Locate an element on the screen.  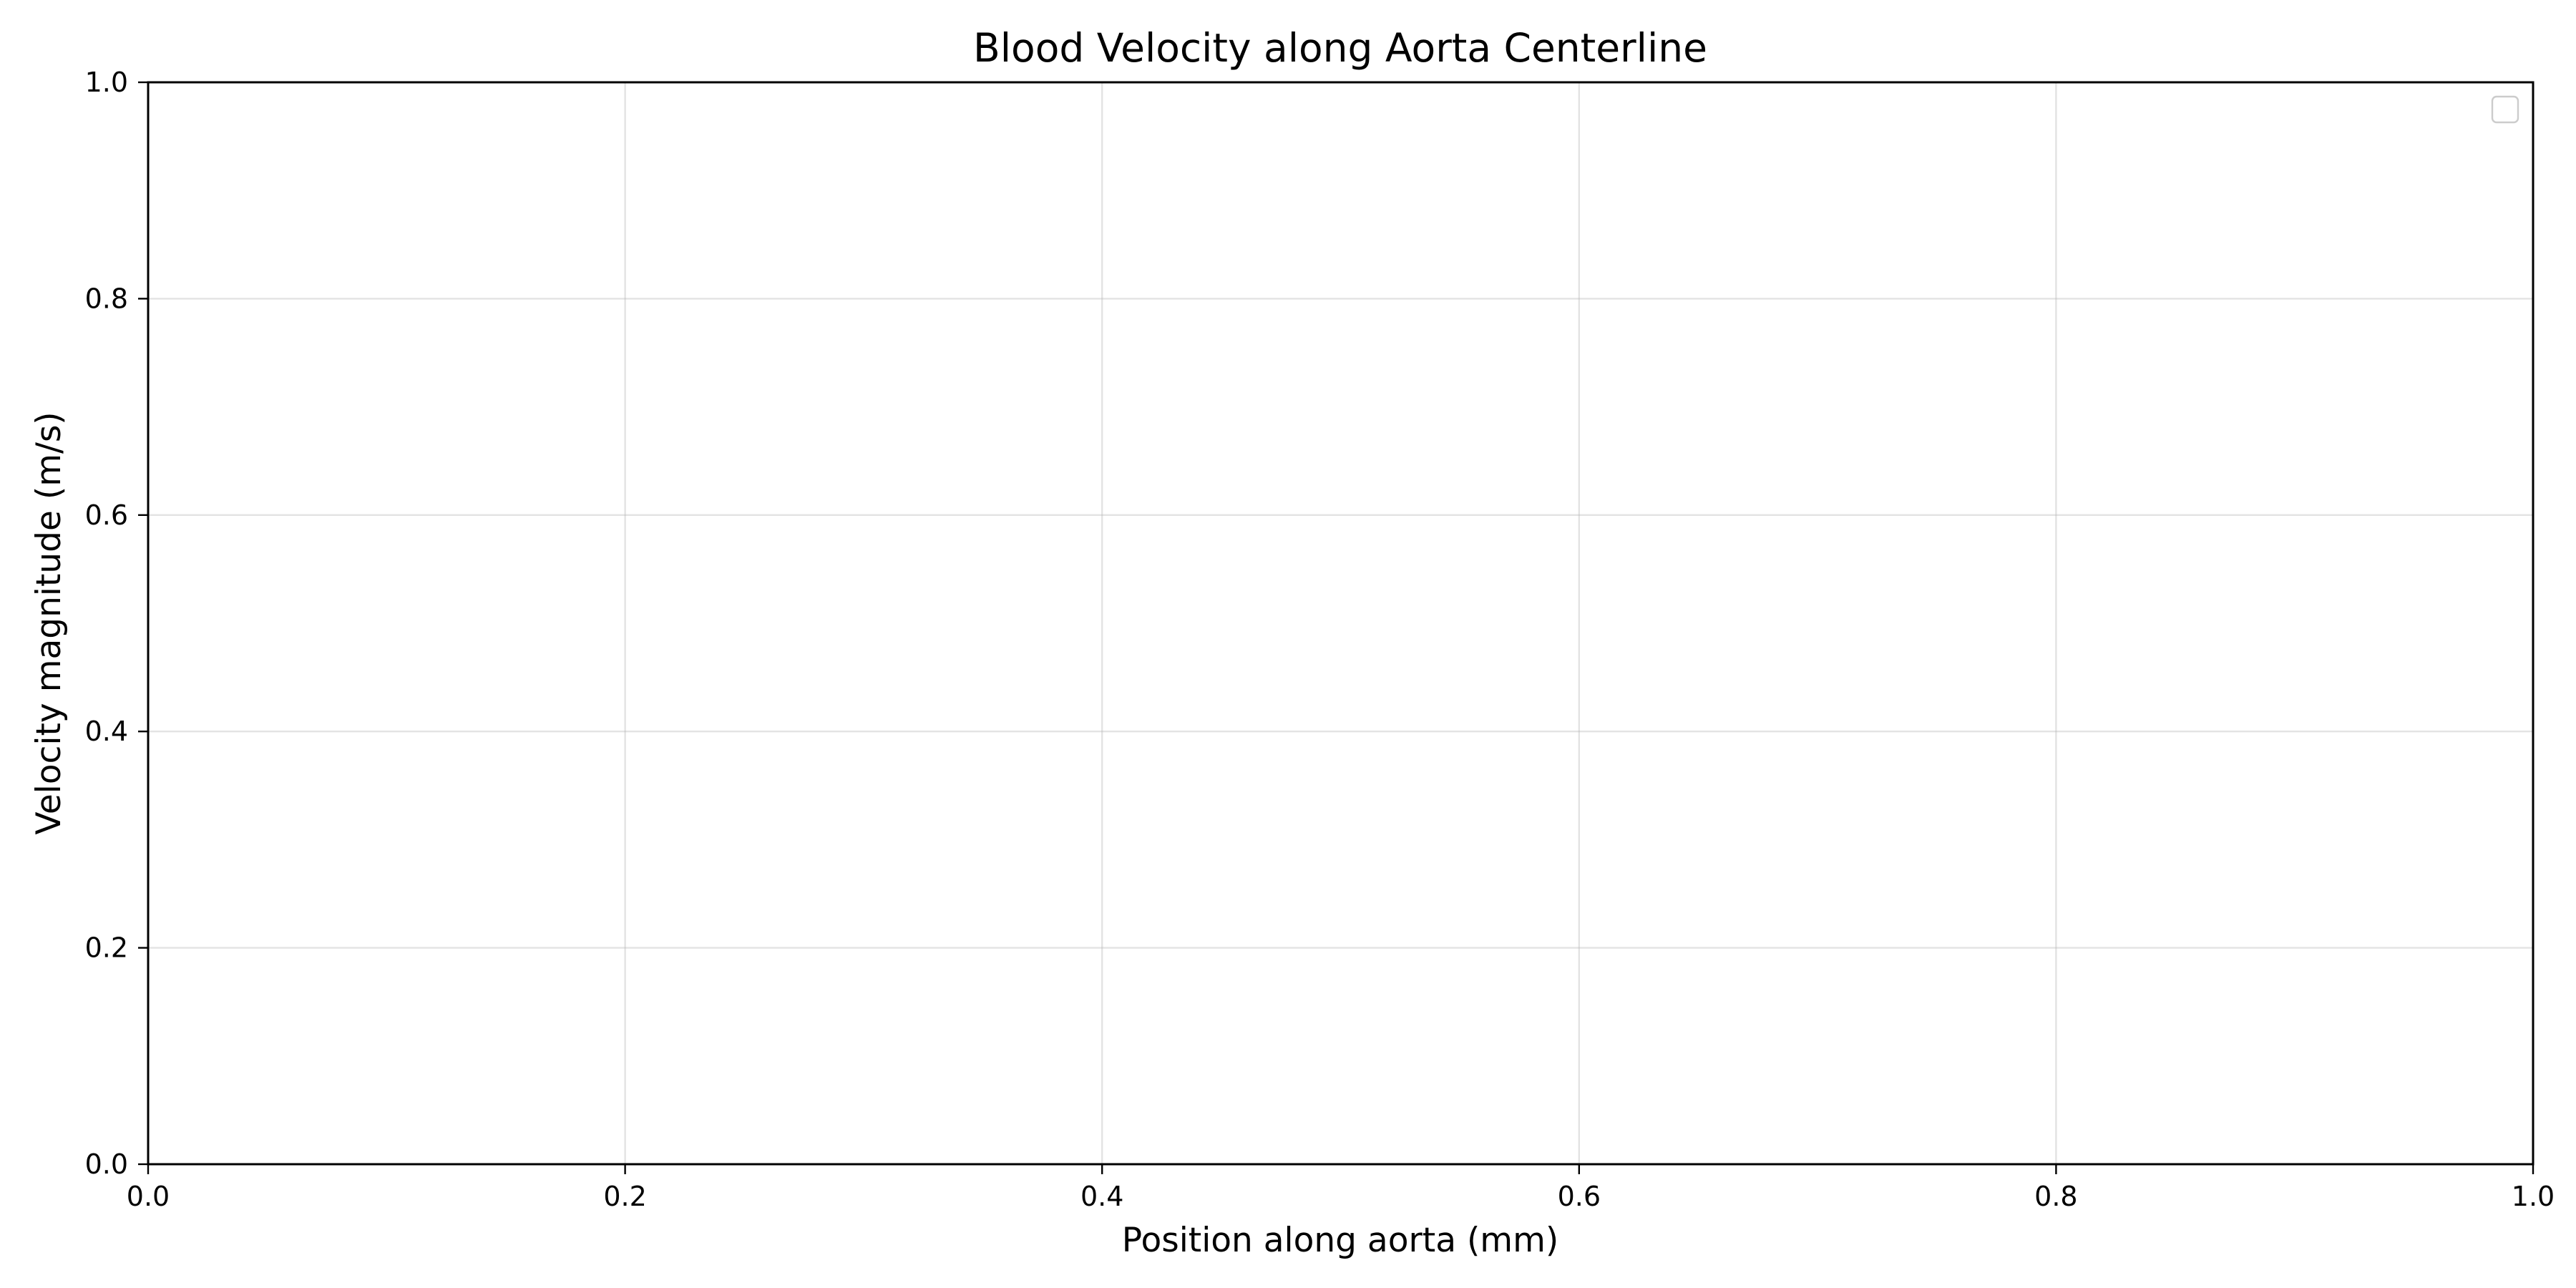
x-axis: 0.0 0.2 0.4 0.6 0.8 1.0 is located at coordinates (1341, 1188).